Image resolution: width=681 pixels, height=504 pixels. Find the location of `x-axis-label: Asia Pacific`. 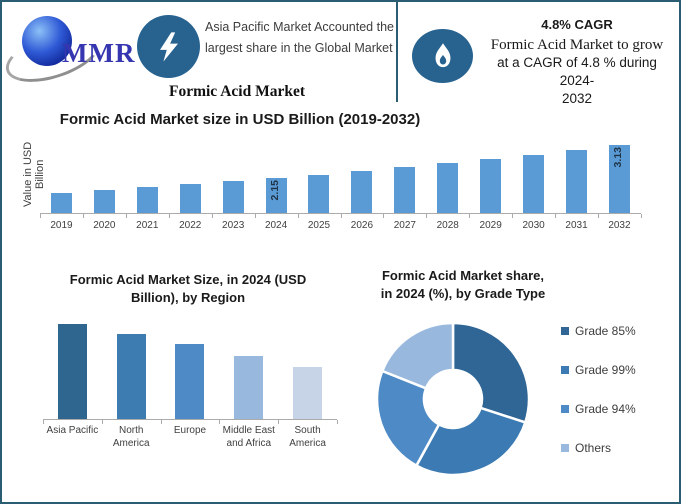

x-axis-label: Asia Pacific is located at coordinates (72, 430).